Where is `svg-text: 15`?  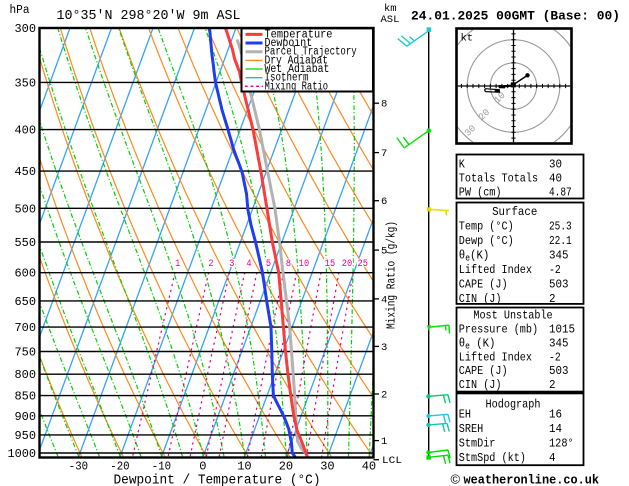
svg-text: 15 is located at coordinates (330, 264).